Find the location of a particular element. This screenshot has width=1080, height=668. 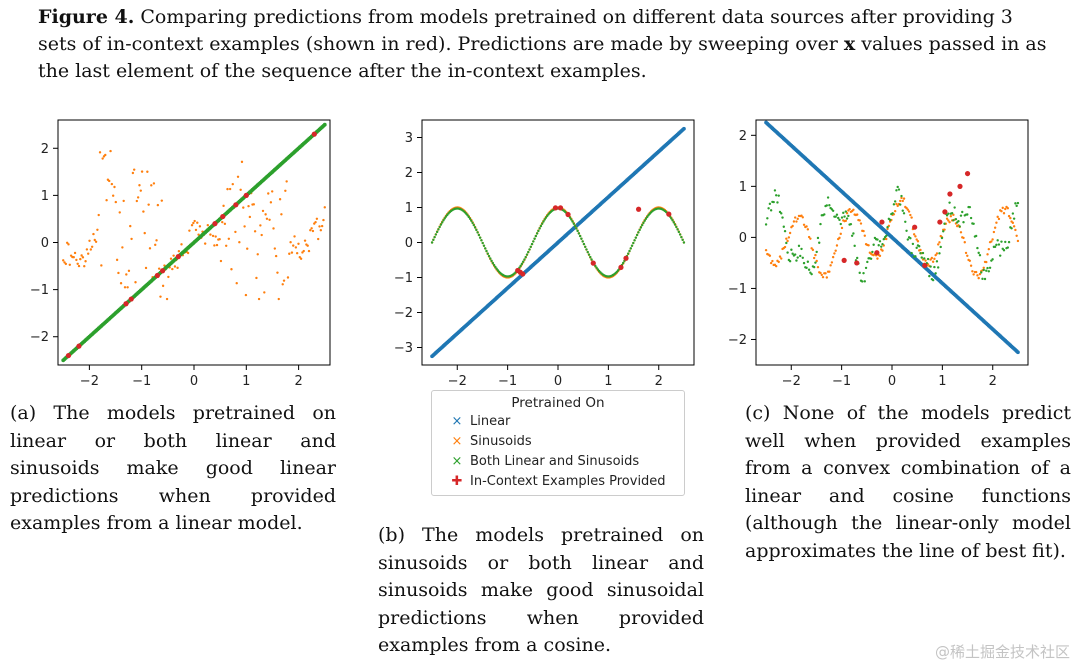

legend-item-examples: ✚ In-Context Examples Provided is located at coordinates (558, 481).